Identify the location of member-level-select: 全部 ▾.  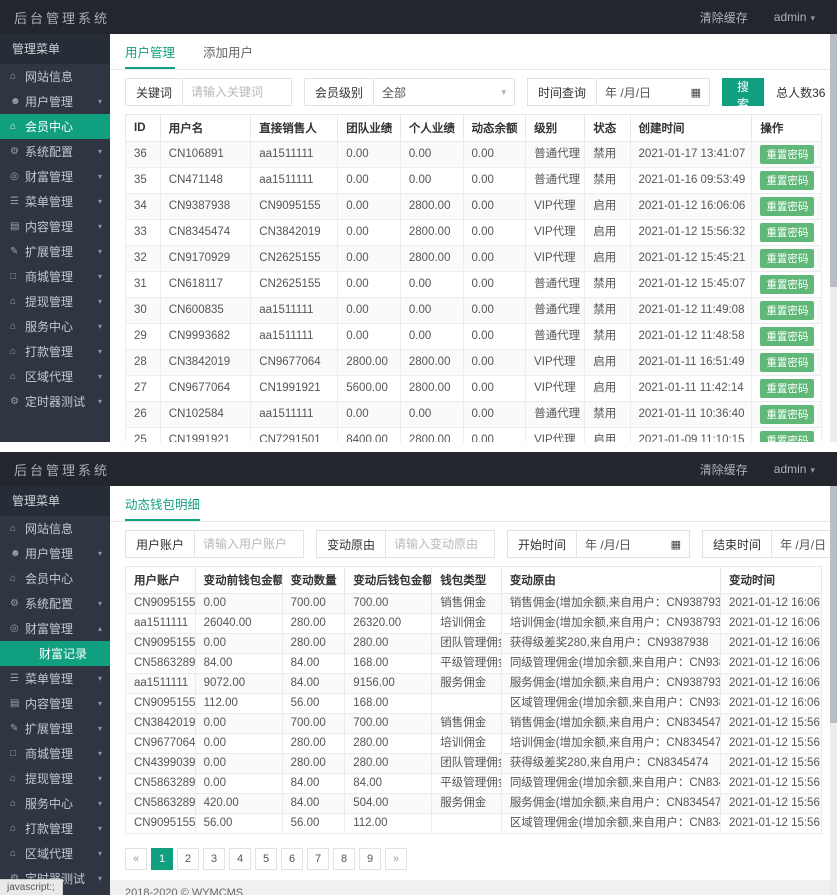
(444, 92).